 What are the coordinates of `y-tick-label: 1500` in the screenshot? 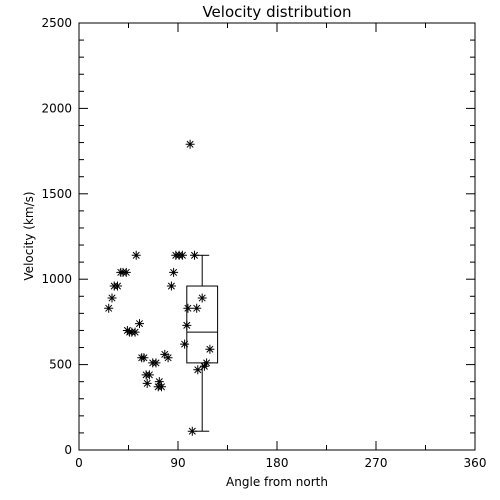 It's located at (56, 194).